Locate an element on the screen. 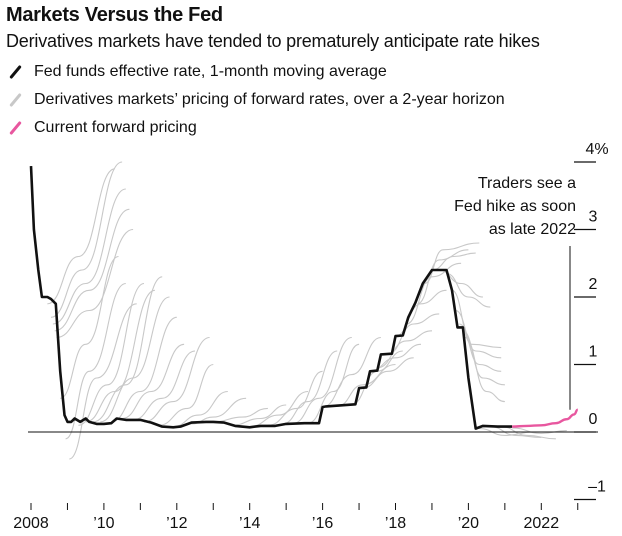 The width and height of the screenshot is (622, 536). y-tick-label: 1 is located at coordinates (593, 352).